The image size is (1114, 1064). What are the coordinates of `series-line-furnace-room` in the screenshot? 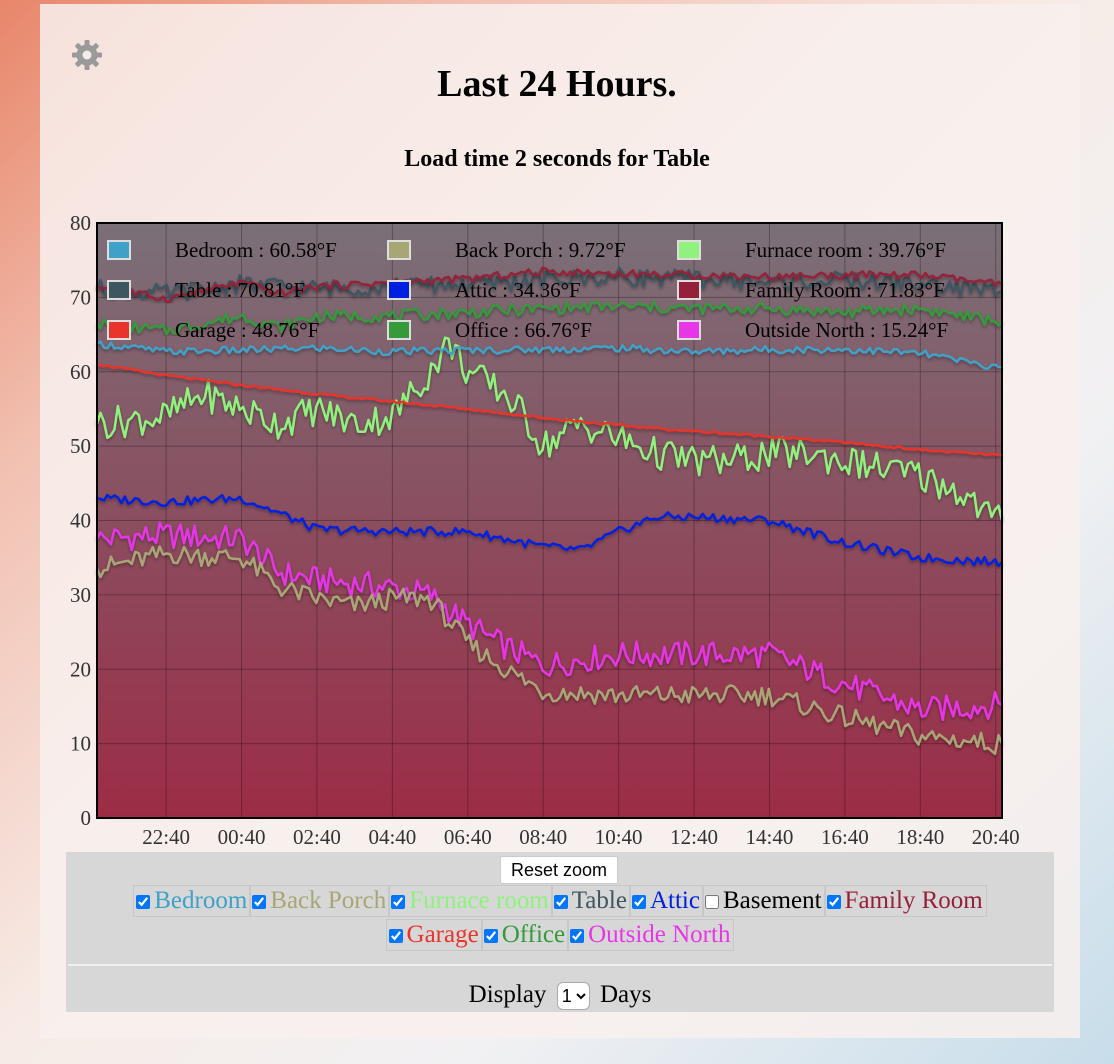 It's located at (549, 428).